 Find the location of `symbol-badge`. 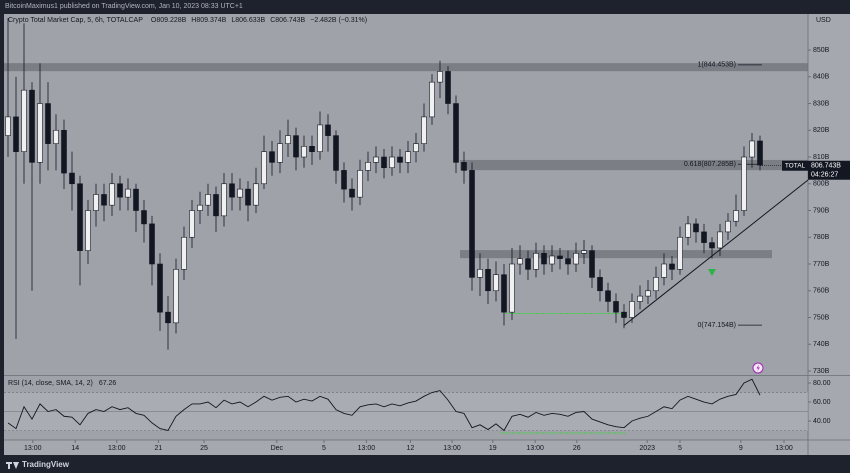

symbol-badge is located at coordinates (795, 165).